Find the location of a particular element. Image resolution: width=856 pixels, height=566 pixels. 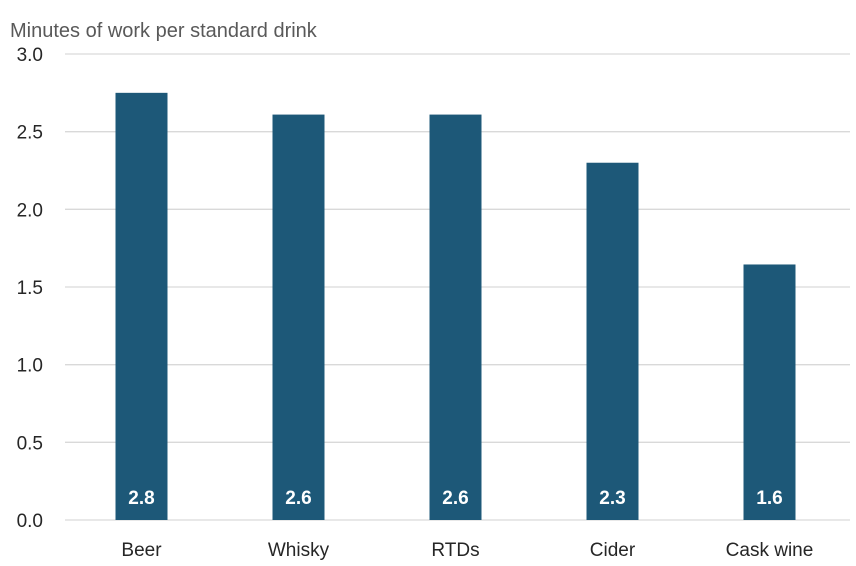

x-axis-tick-labels: Beer Whisky RTDs Cider Cask wine is located at coordinates (467, 550).